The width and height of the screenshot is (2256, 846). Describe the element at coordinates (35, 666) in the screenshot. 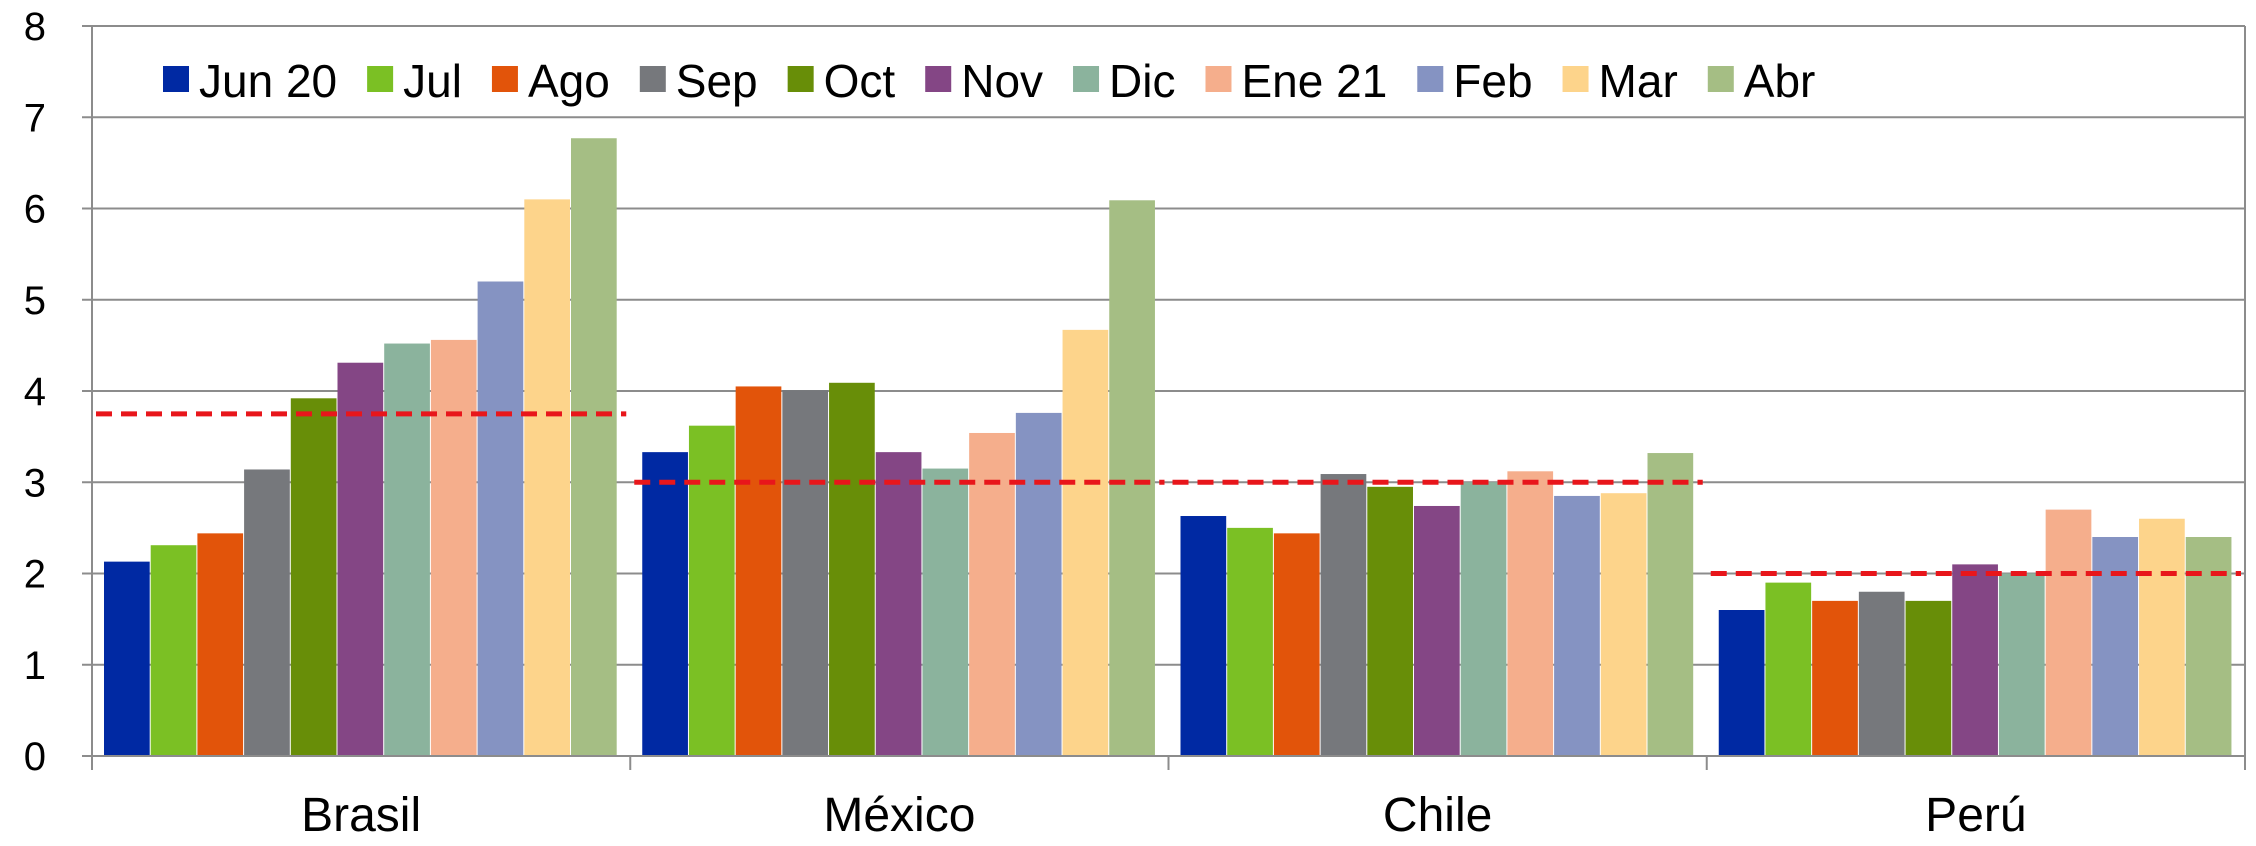

I see `y-tick-label: 1` at that location.